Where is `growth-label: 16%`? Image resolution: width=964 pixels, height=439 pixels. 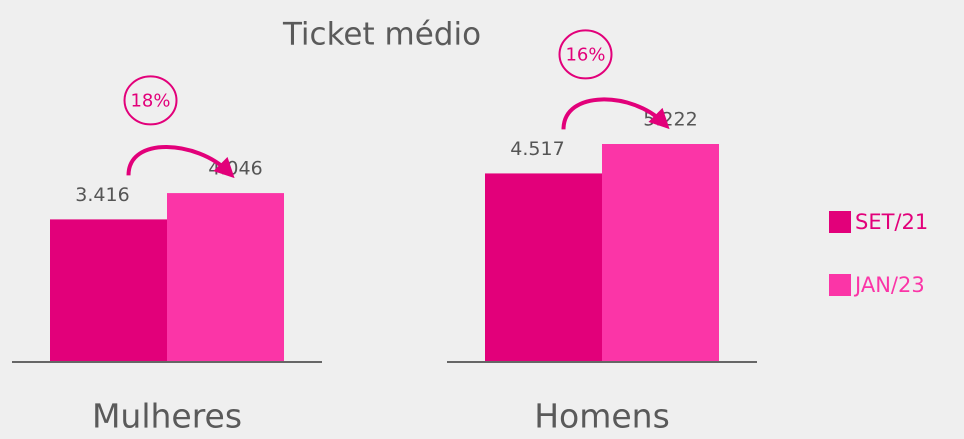
growth-label: 16% is located at coordinates (585, 54).